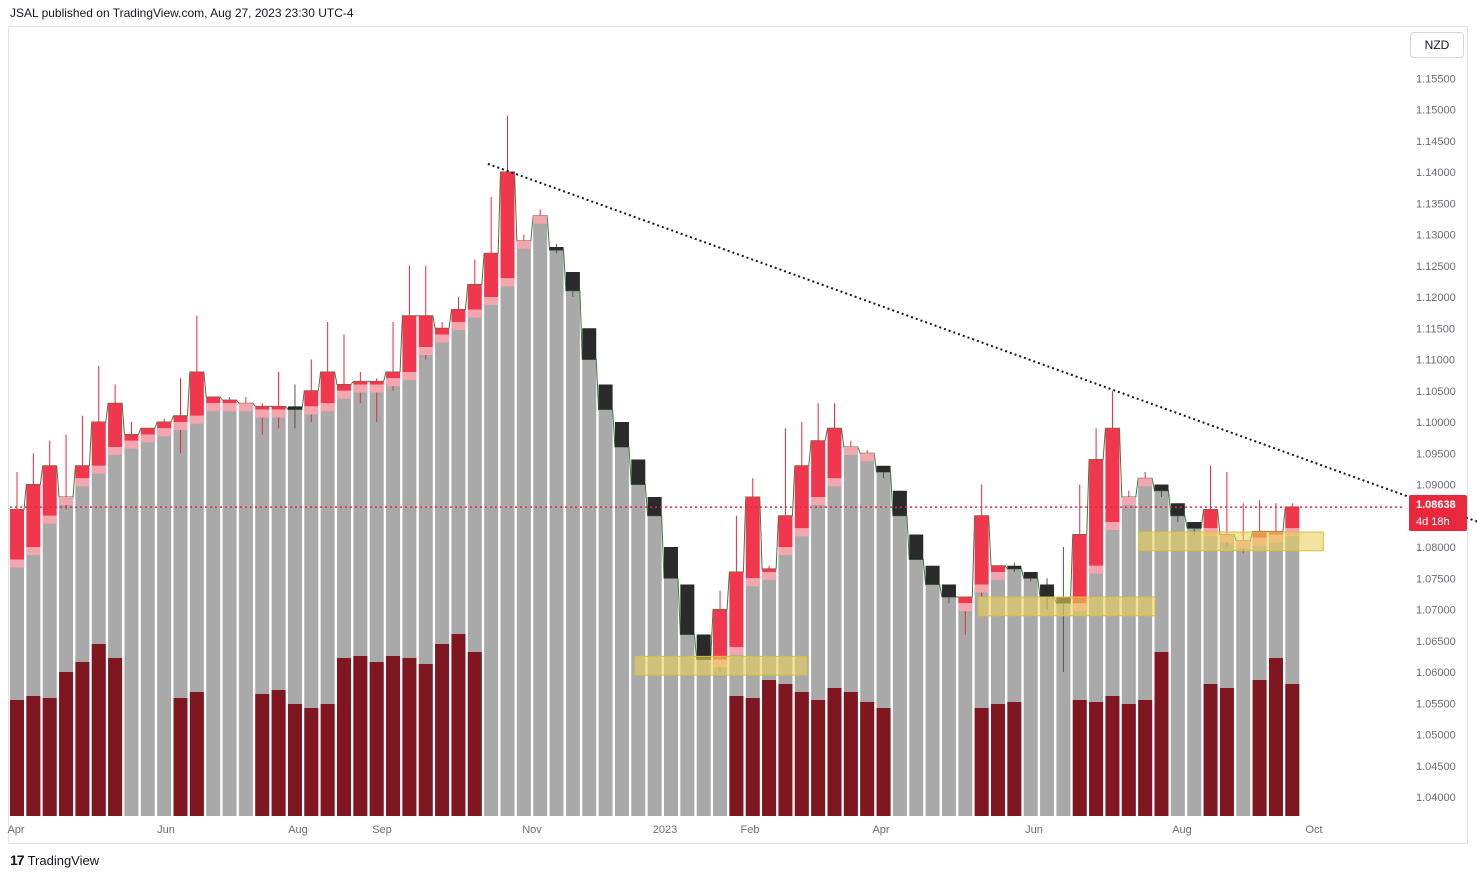  Describe the element at coordinates (1436, 298) in the screenshot. I see `y-tick-label: 1.12000` at that location.